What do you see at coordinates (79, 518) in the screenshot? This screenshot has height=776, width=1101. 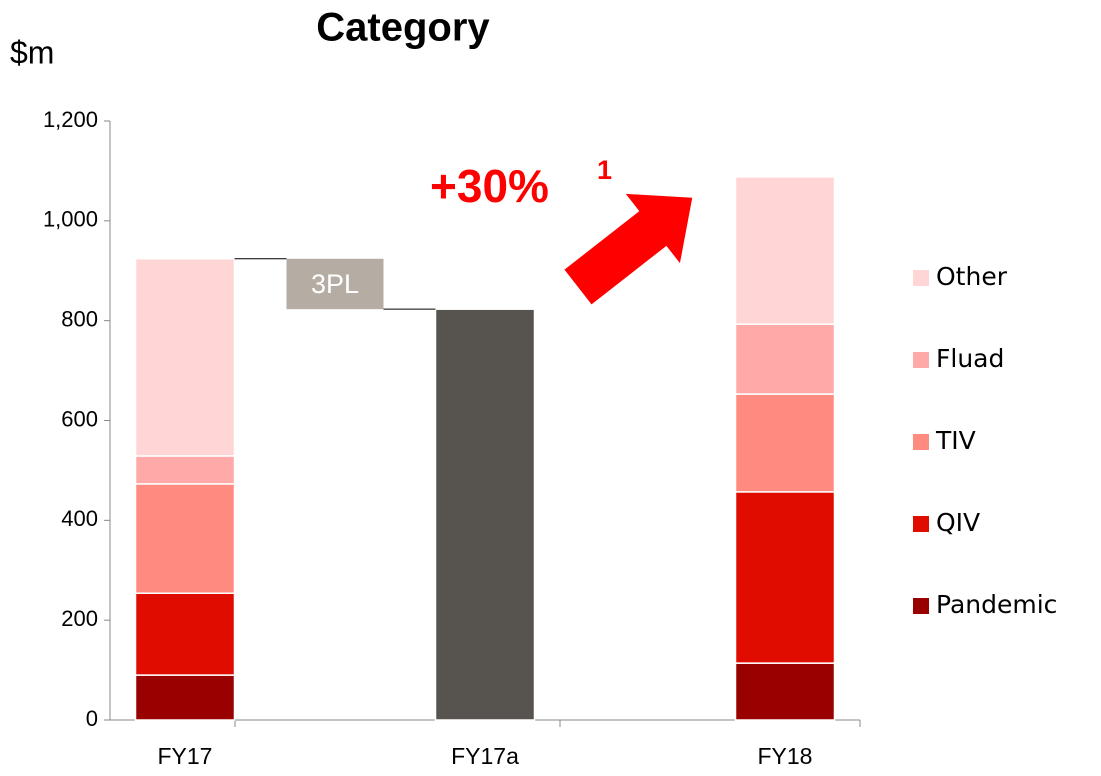 I see `y-tick-label: 400` at bounding box center [79, 518].